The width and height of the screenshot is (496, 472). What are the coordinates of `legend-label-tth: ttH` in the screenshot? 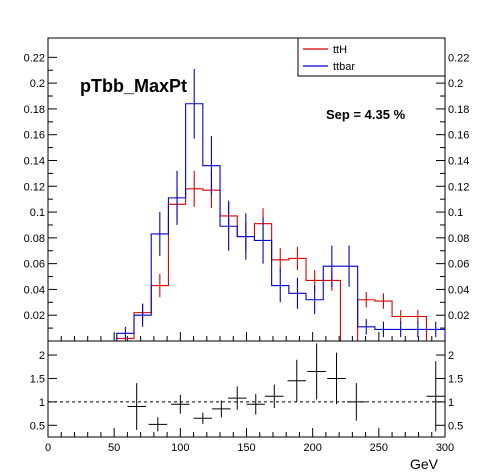 It's located at (340, 50).